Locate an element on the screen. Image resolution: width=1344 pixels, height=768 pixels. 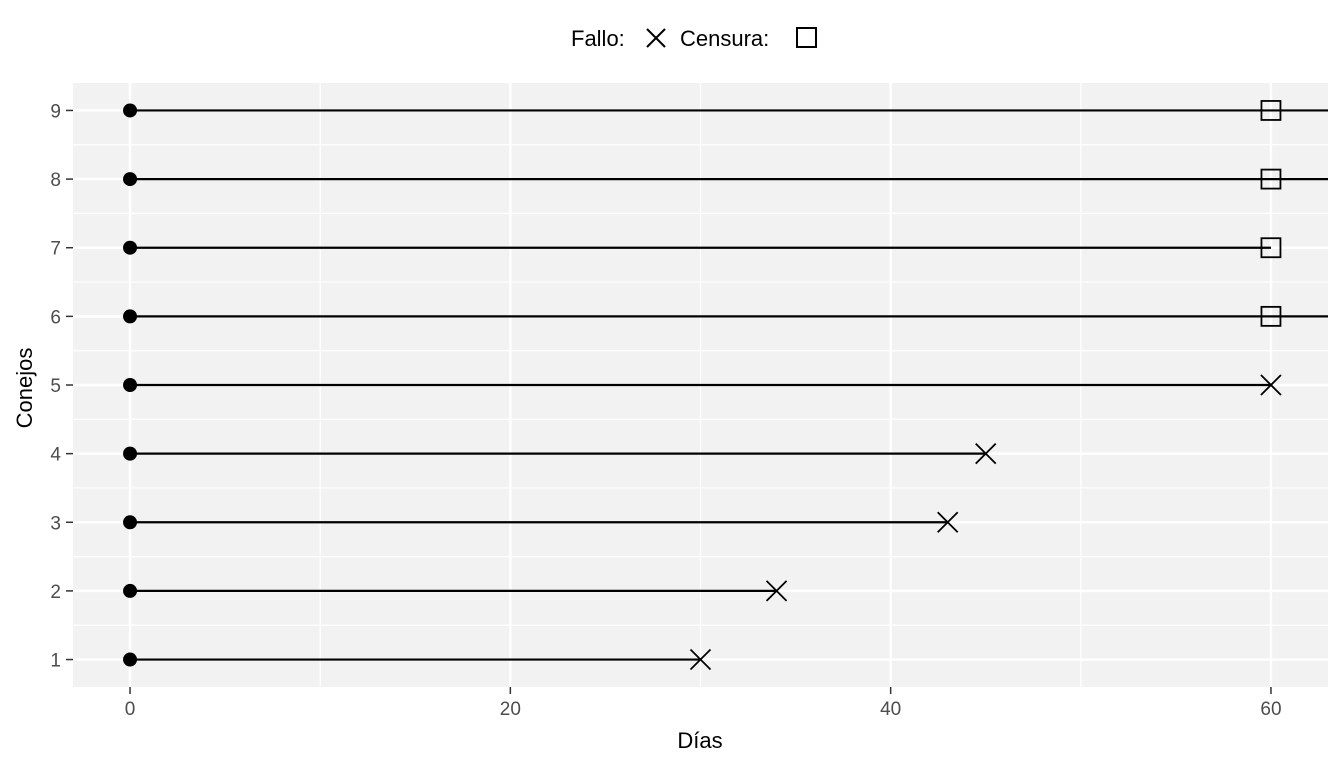
y-tick-label: 4 is located at coordinates (55, 455).